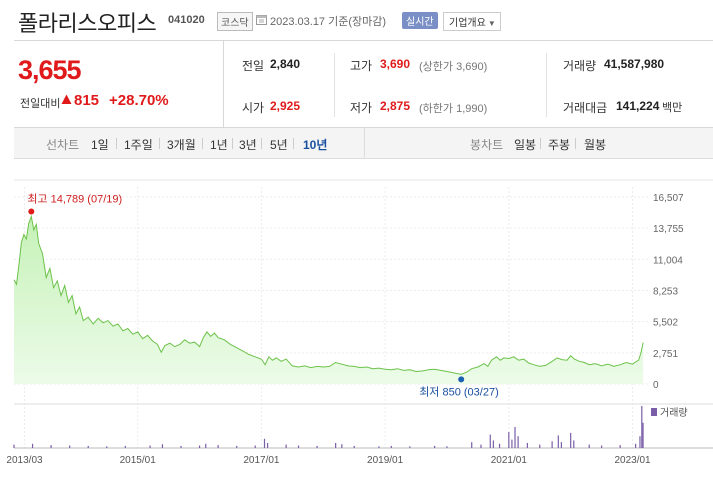 The height and width of the screenshot is (479, 713). Describe the element at coordinates (285, 64) in the screenshot. I see `prev-close-value: 2,840` at that location.